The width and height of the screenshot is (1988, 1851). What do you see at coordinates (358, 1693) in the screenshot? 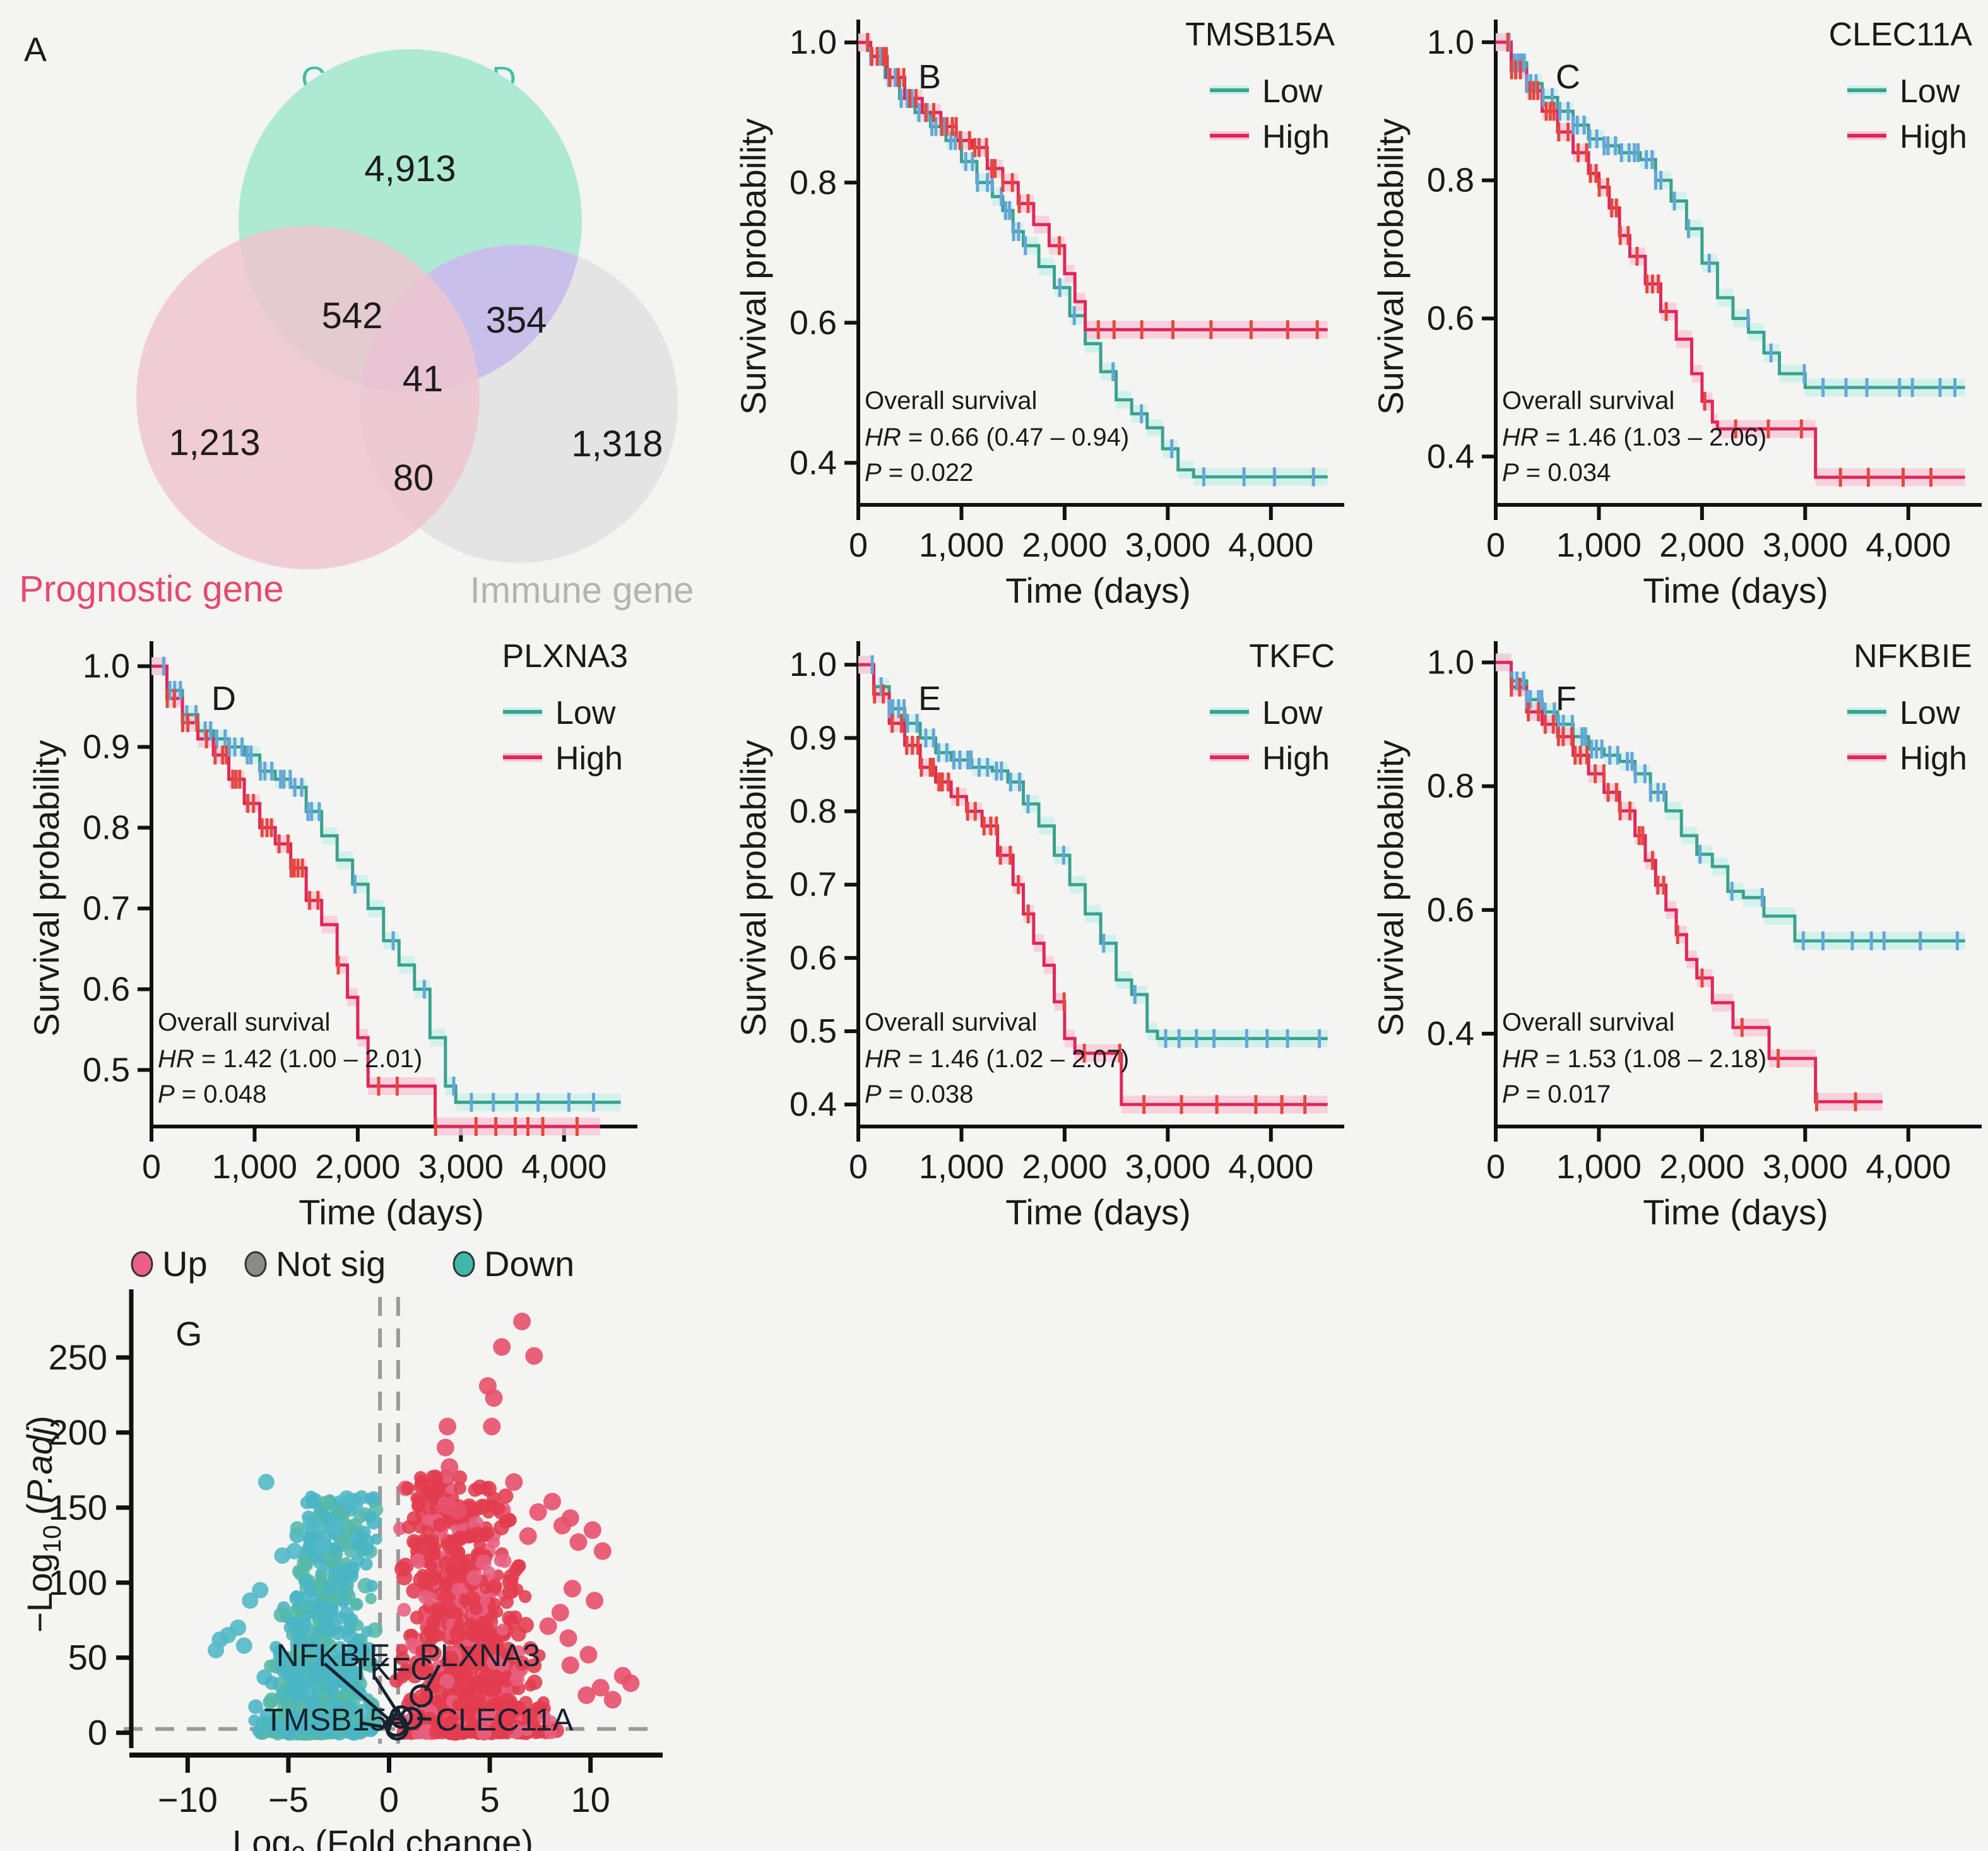
I see `gene-callout-line-nfkbie` at bounding box center [358, 1693].